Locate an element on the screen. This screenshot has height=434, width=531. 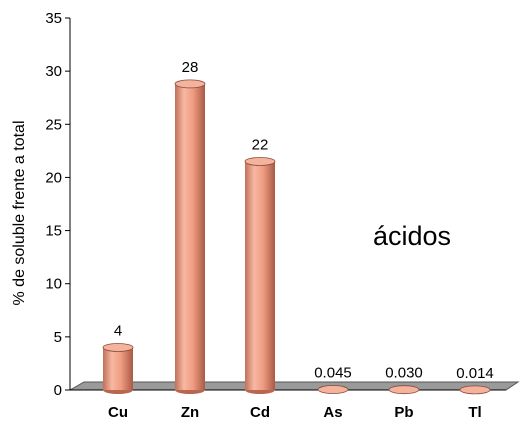
chart-floor is located at coordinates (294, 386).